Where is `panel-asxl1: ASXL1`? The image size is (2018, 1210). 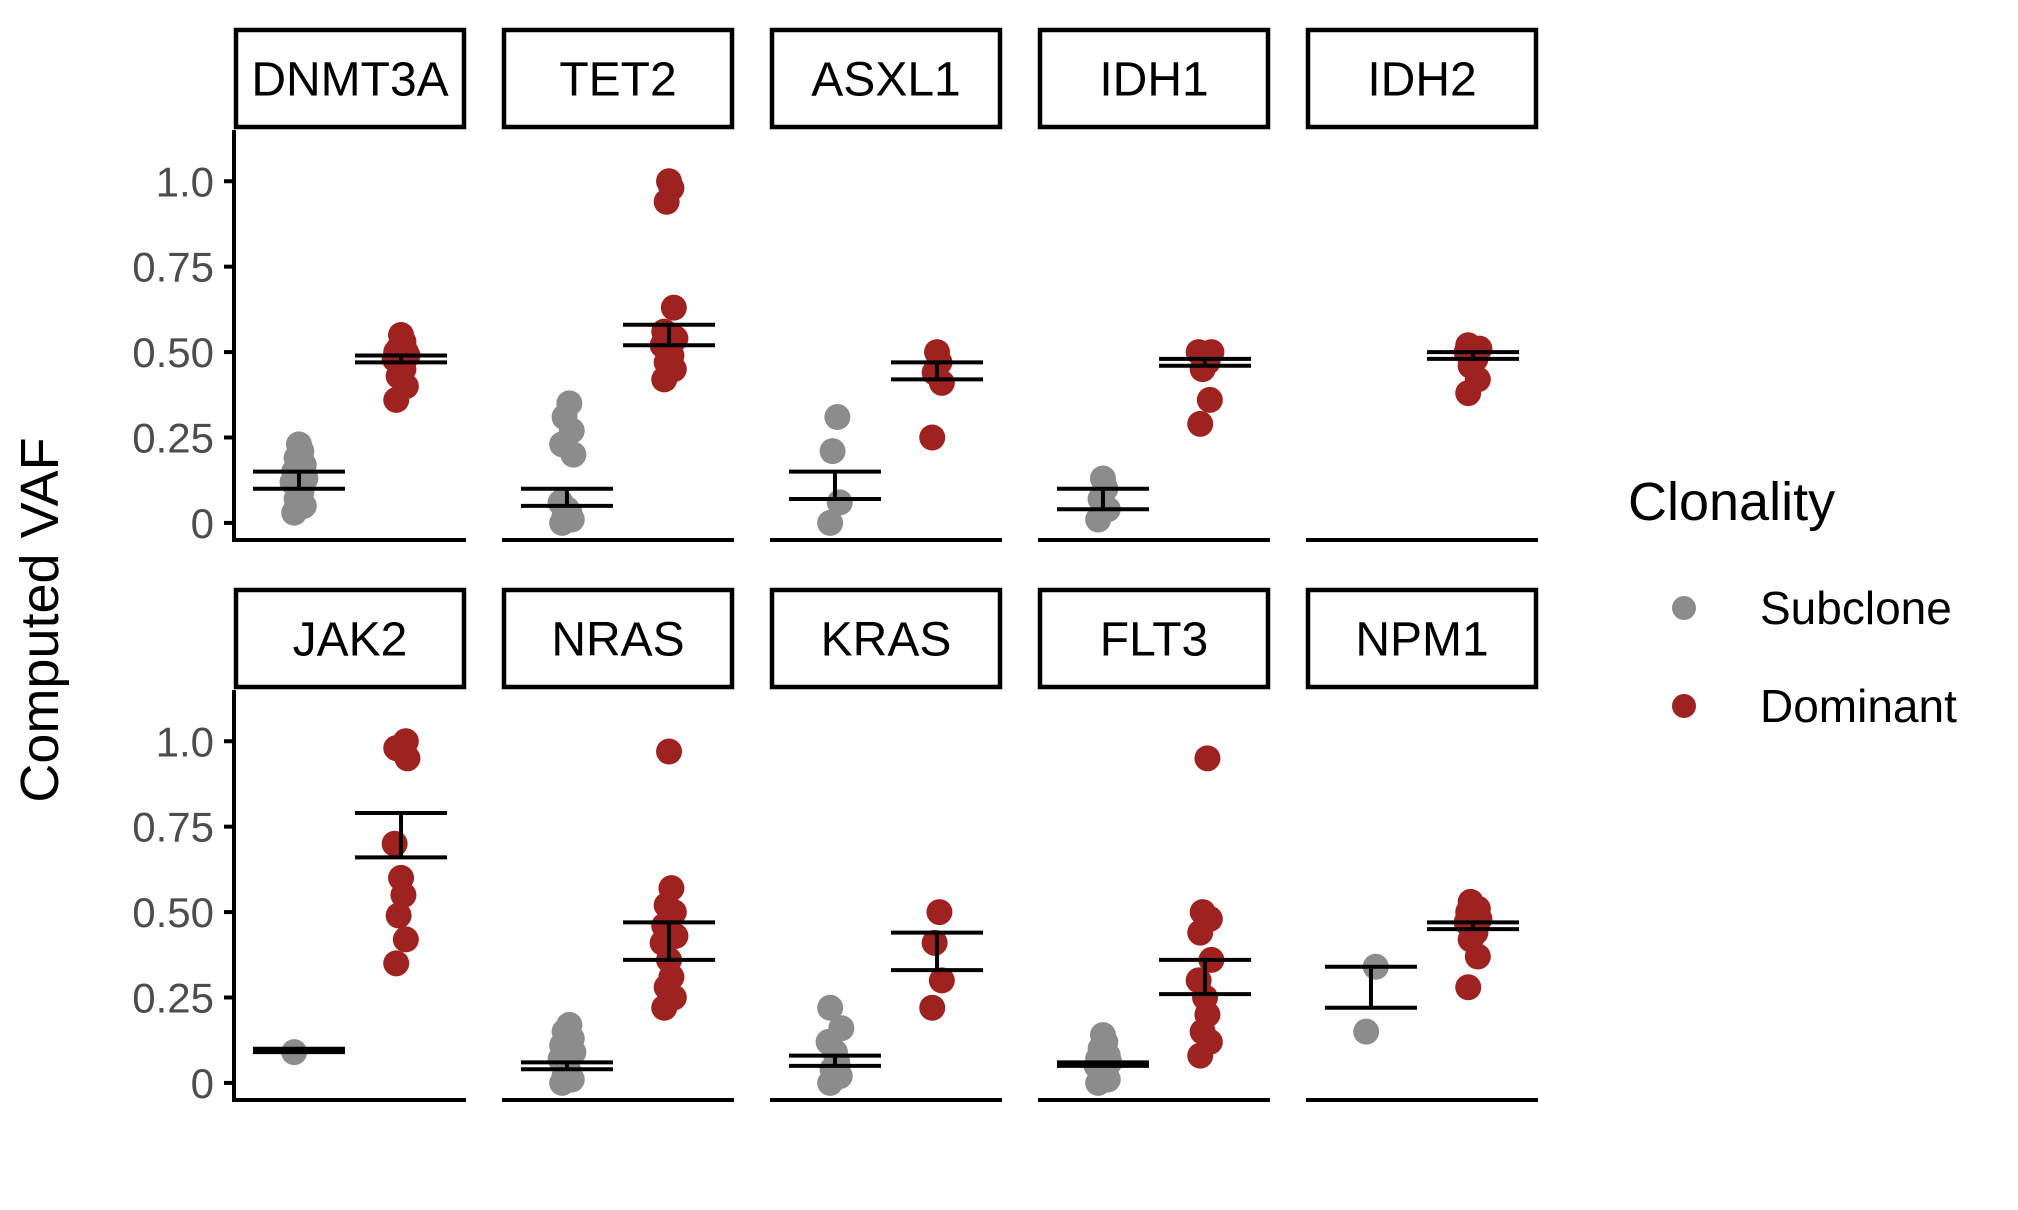 panel-asxl1: ASXL1 is located at coordinates (886, 284).